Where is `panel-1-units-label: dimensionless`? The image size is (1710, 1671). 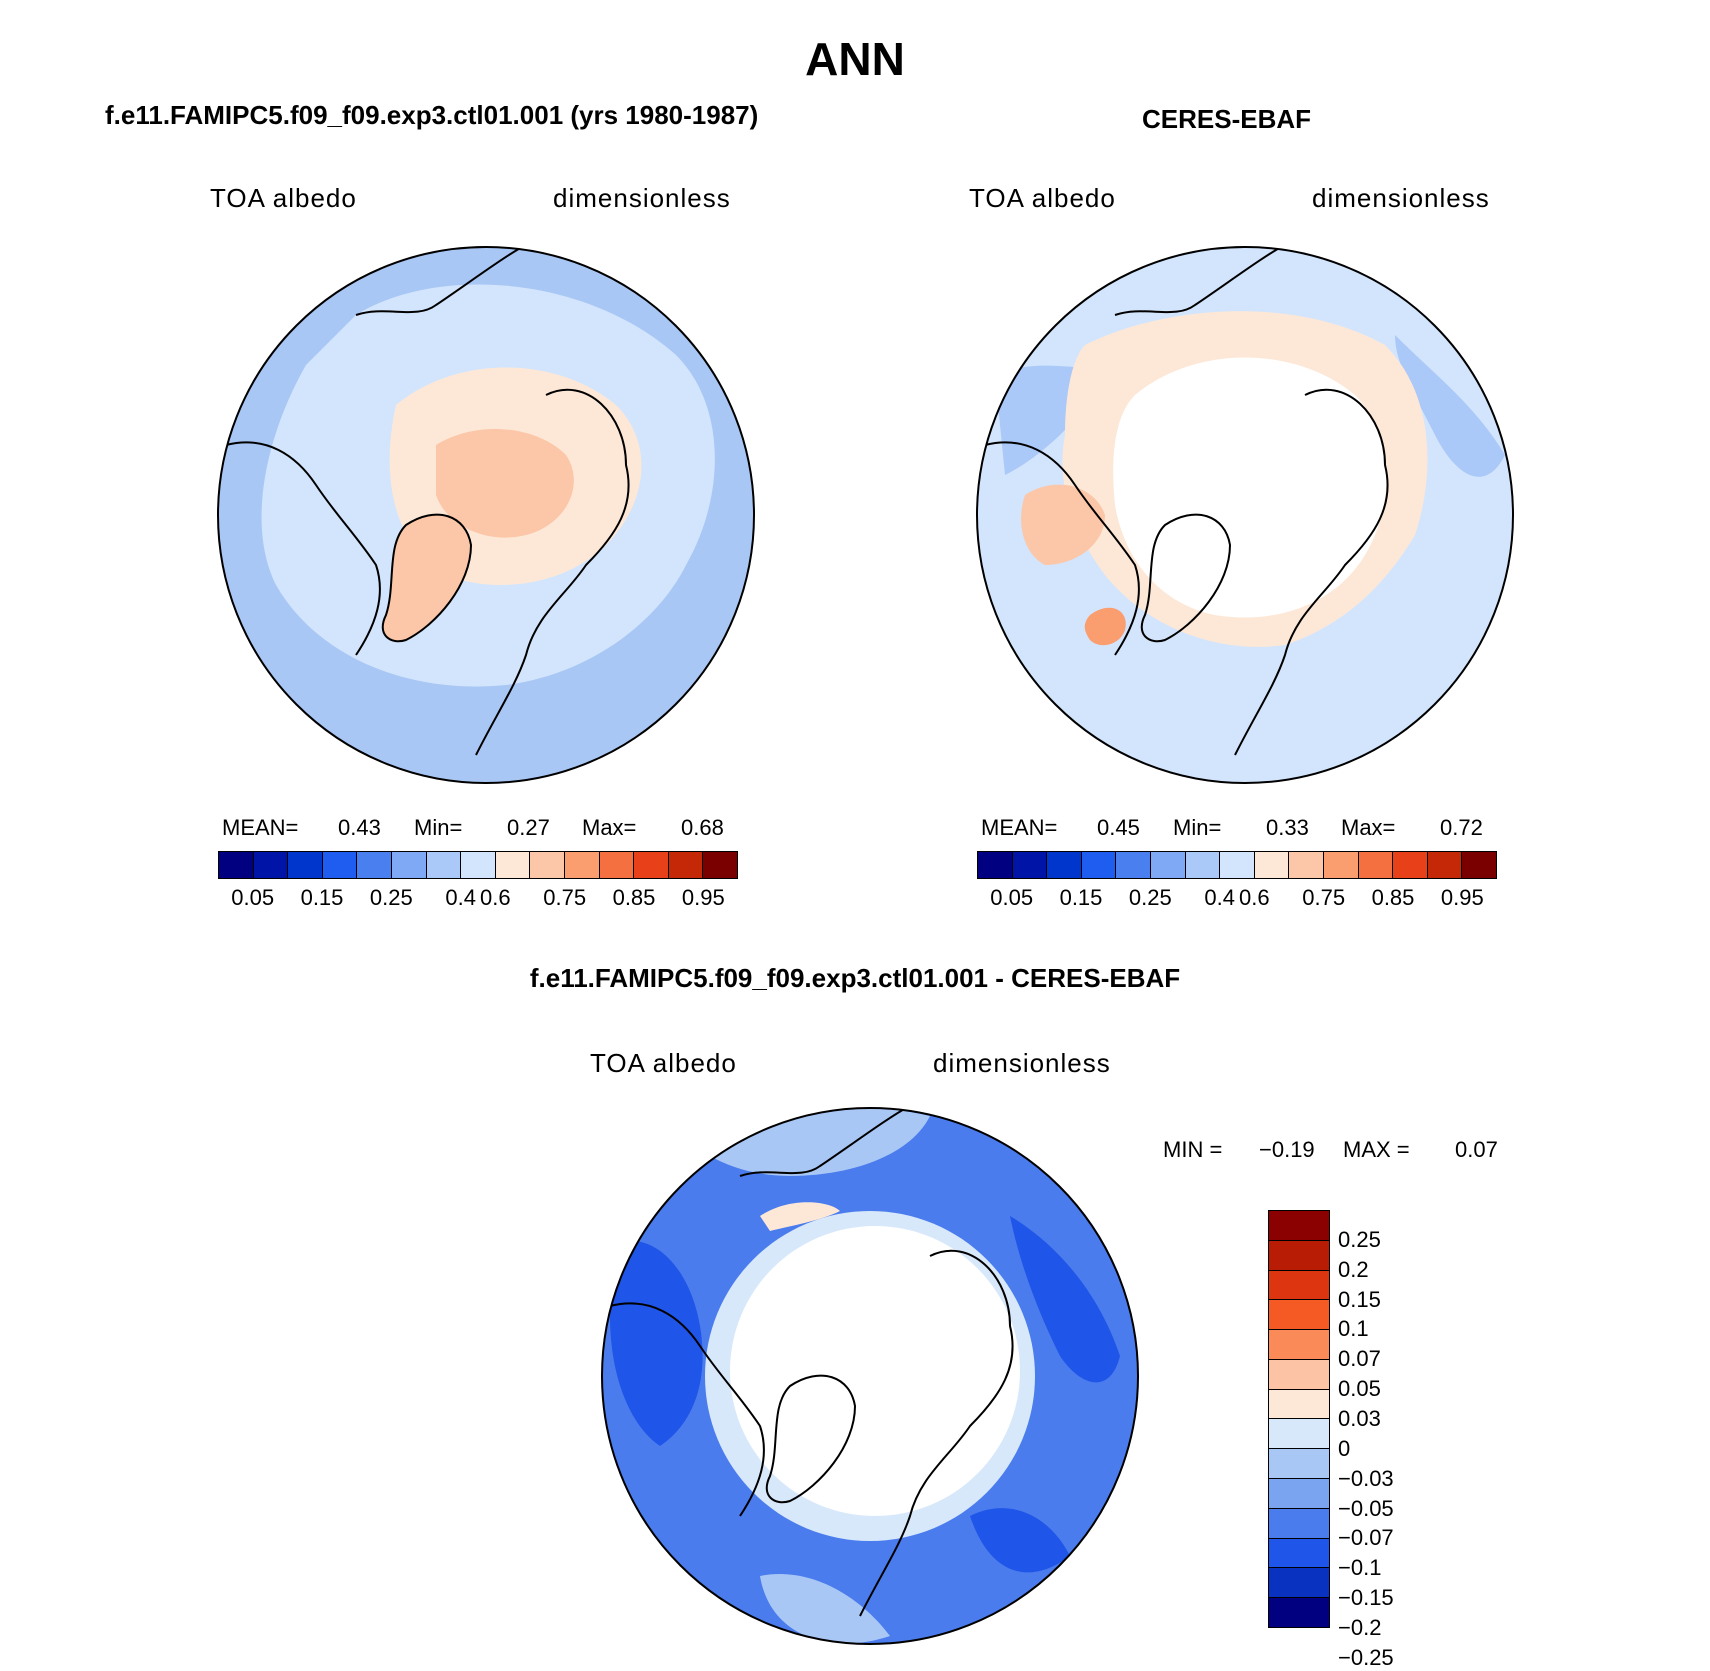
panel-1-units-label: dimensionless is located at coordinates (642, 198).